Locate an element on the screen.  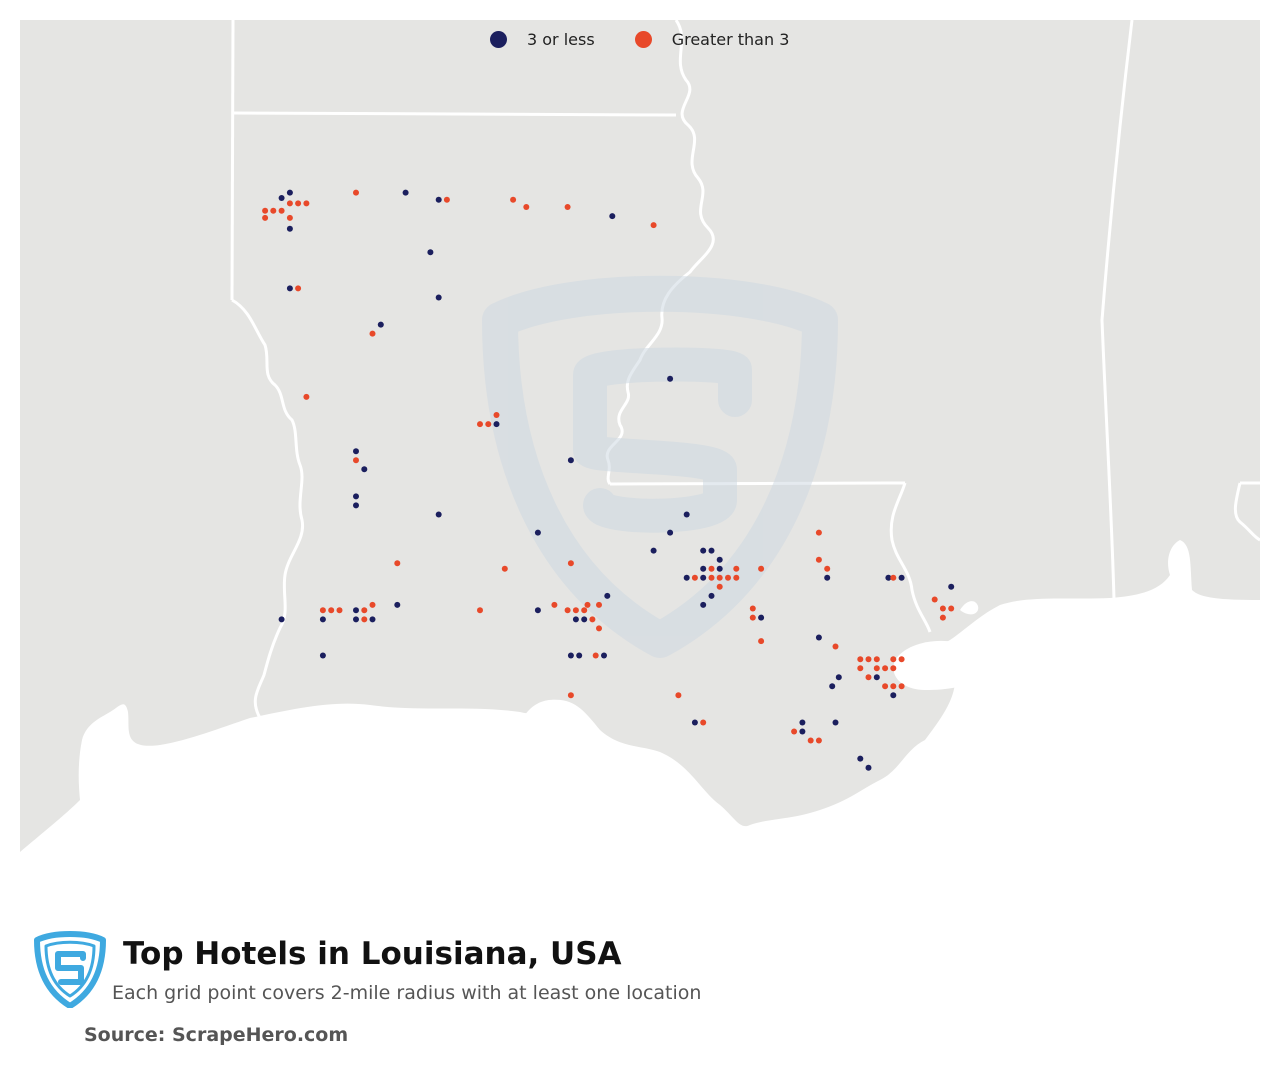
map-legend: 3 or less Greater than 3 is located at coordinates (639, 39).